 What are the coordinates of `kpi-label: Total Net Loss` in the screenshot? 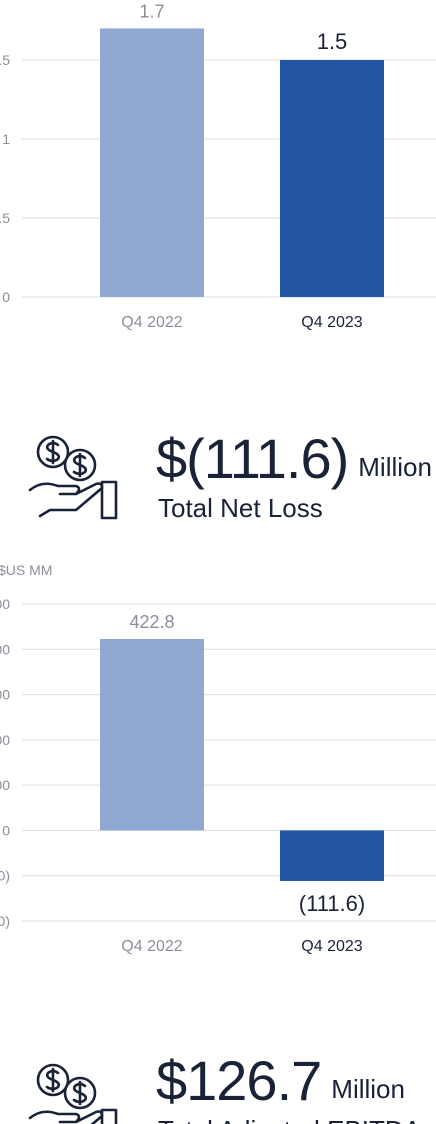 It's located at (240, 508).